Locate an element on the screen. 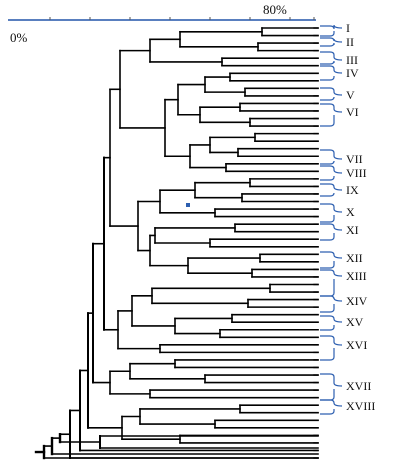 The width and height of the screenshot is (401, 472). cluster-label-14: XIV is located at coordinates (357, 301).